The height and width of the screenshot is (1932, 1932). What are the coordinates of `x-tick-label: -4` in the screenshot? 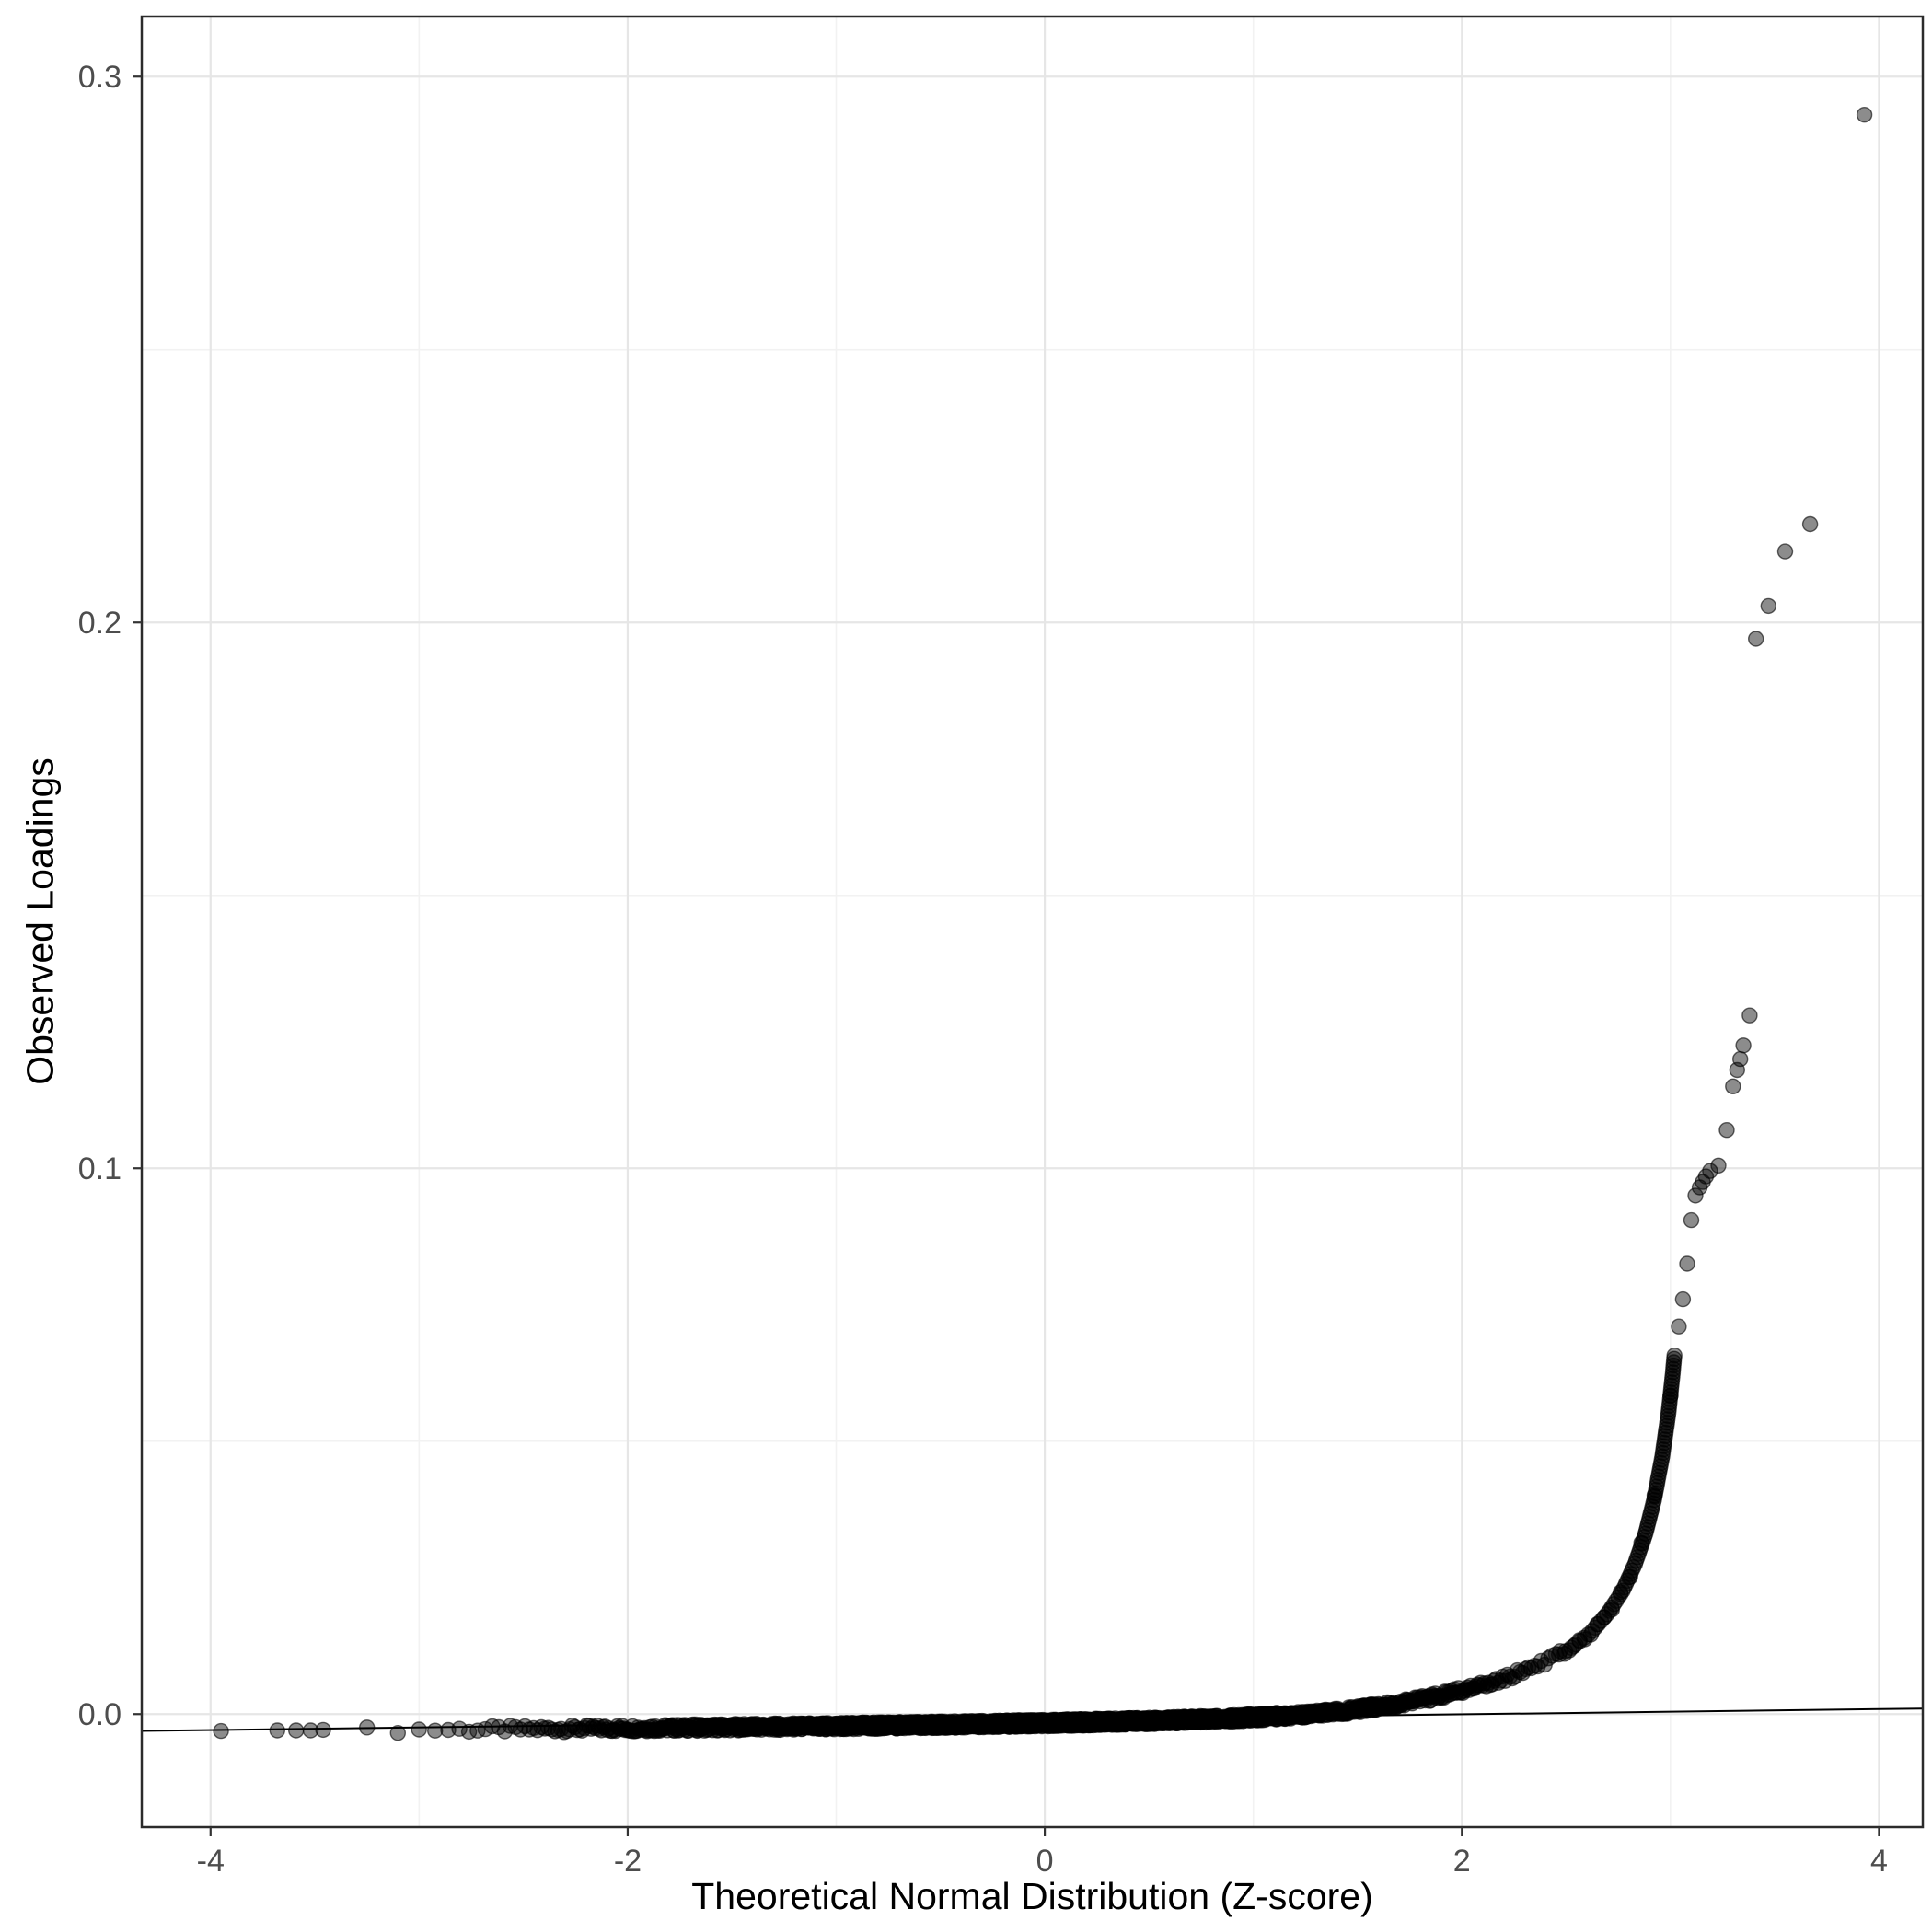 It's located at (211, 1862).